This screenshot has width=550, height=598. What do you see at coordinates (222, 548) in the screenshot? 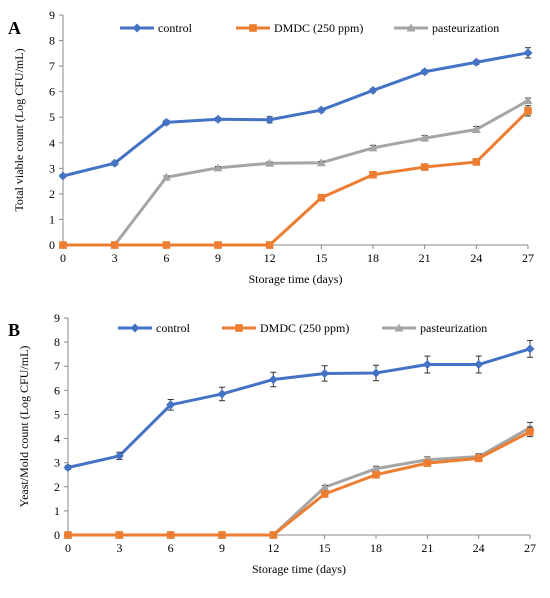
I see `x-tick-label: 9` at bounding box center [222, 548].